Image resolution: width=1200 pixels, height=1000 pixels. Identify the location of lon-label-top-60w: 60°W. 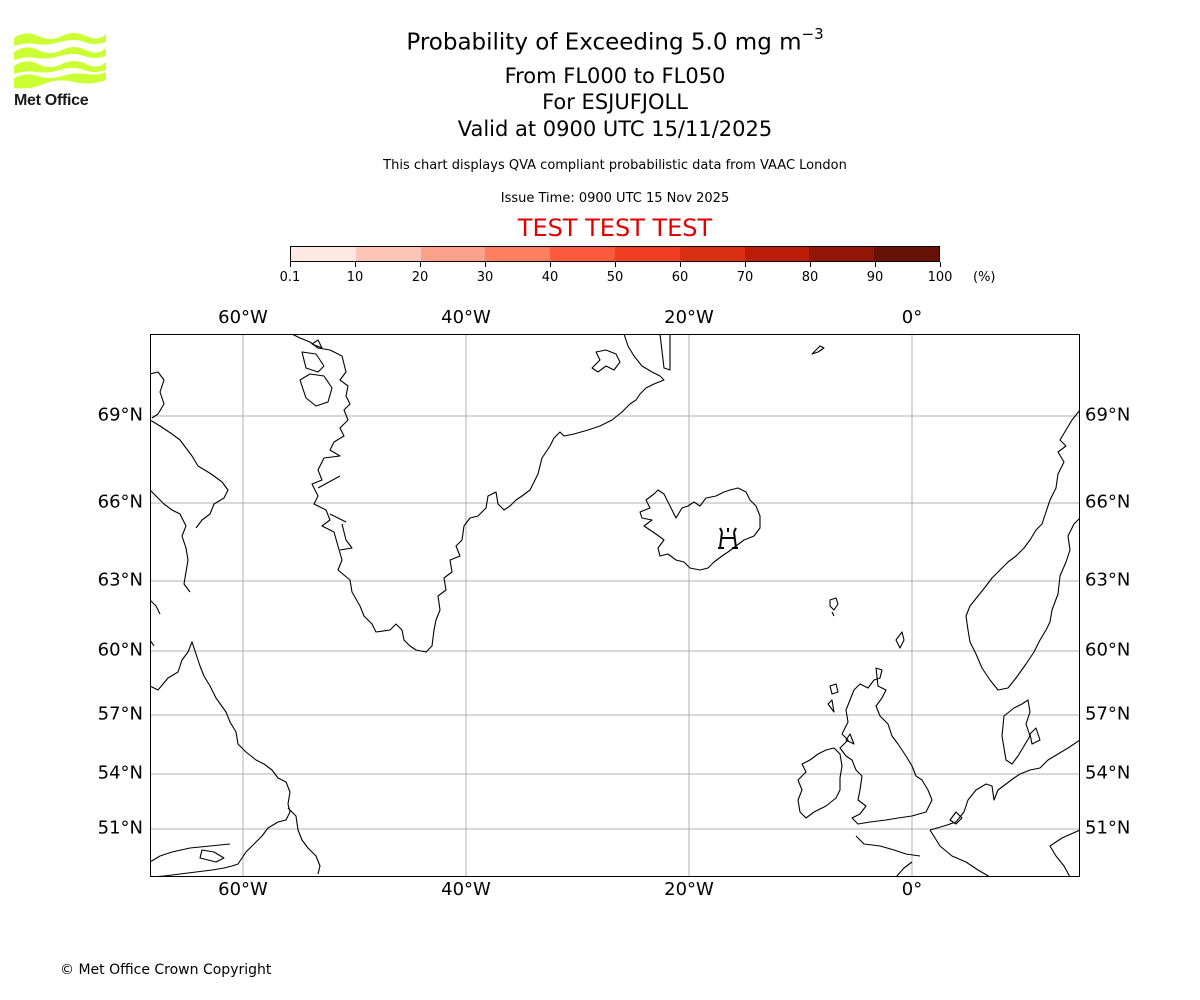
(243, 317).